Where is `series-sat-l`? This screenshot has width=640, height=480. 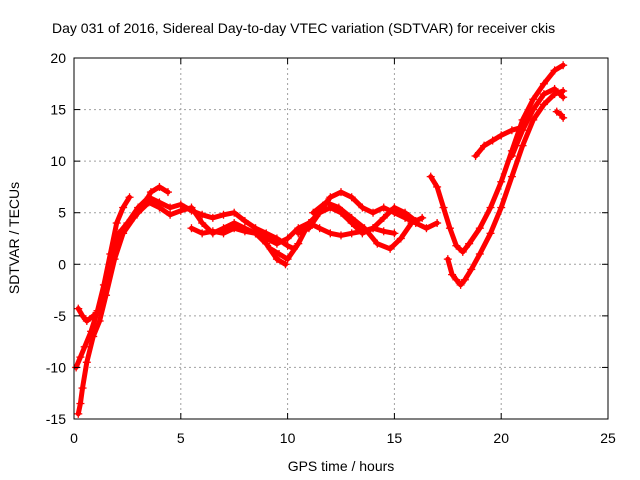 series-sat-l is located at coordinates (537, 122).